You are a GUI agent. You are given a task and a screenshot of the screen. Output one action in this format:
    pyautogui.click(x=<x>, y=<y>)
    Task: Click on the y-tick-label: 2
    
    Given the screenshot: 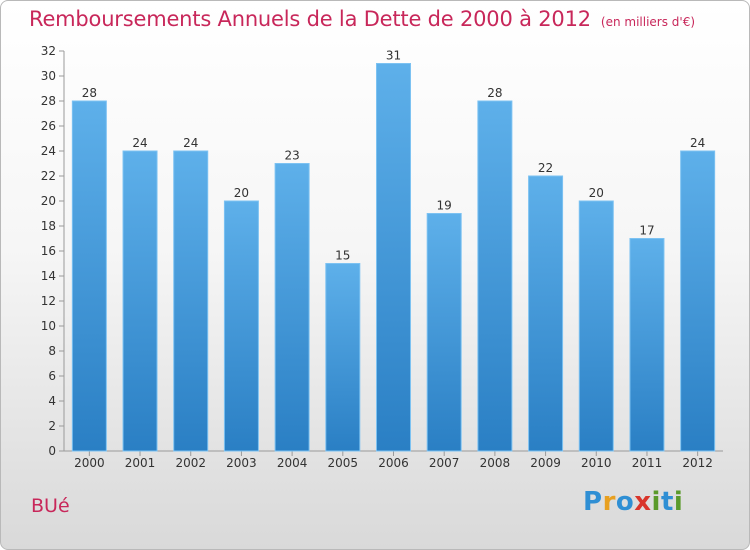 What is the action you would take?
    pyautogui.click(x=52, y=426)
    